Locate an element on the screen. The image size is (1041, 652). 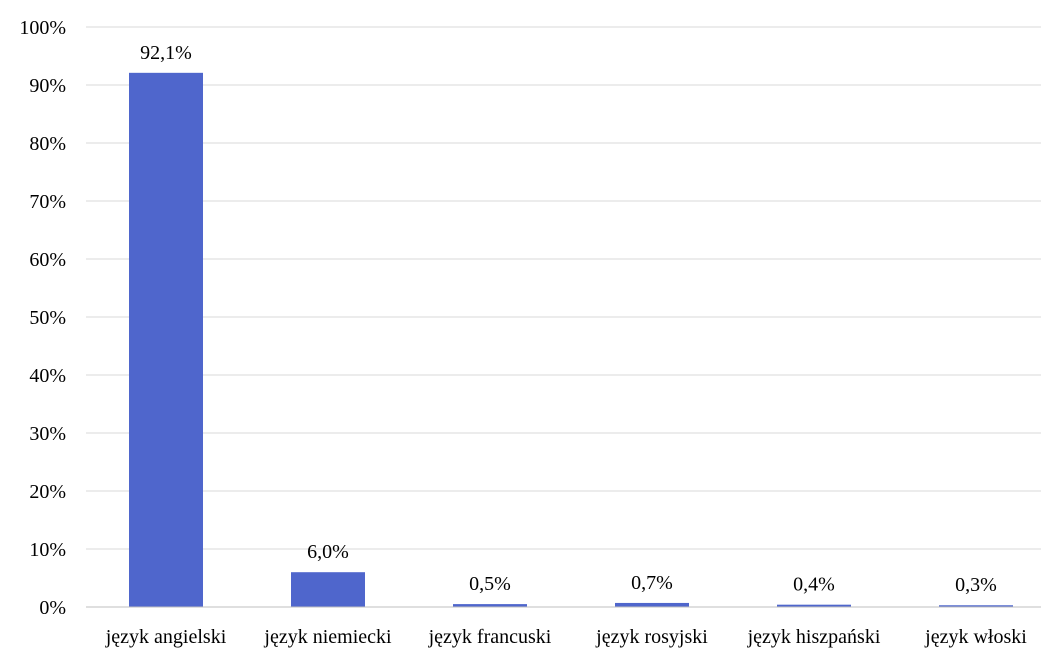
data-label: 6,0% is located at coordinates (328, 552).